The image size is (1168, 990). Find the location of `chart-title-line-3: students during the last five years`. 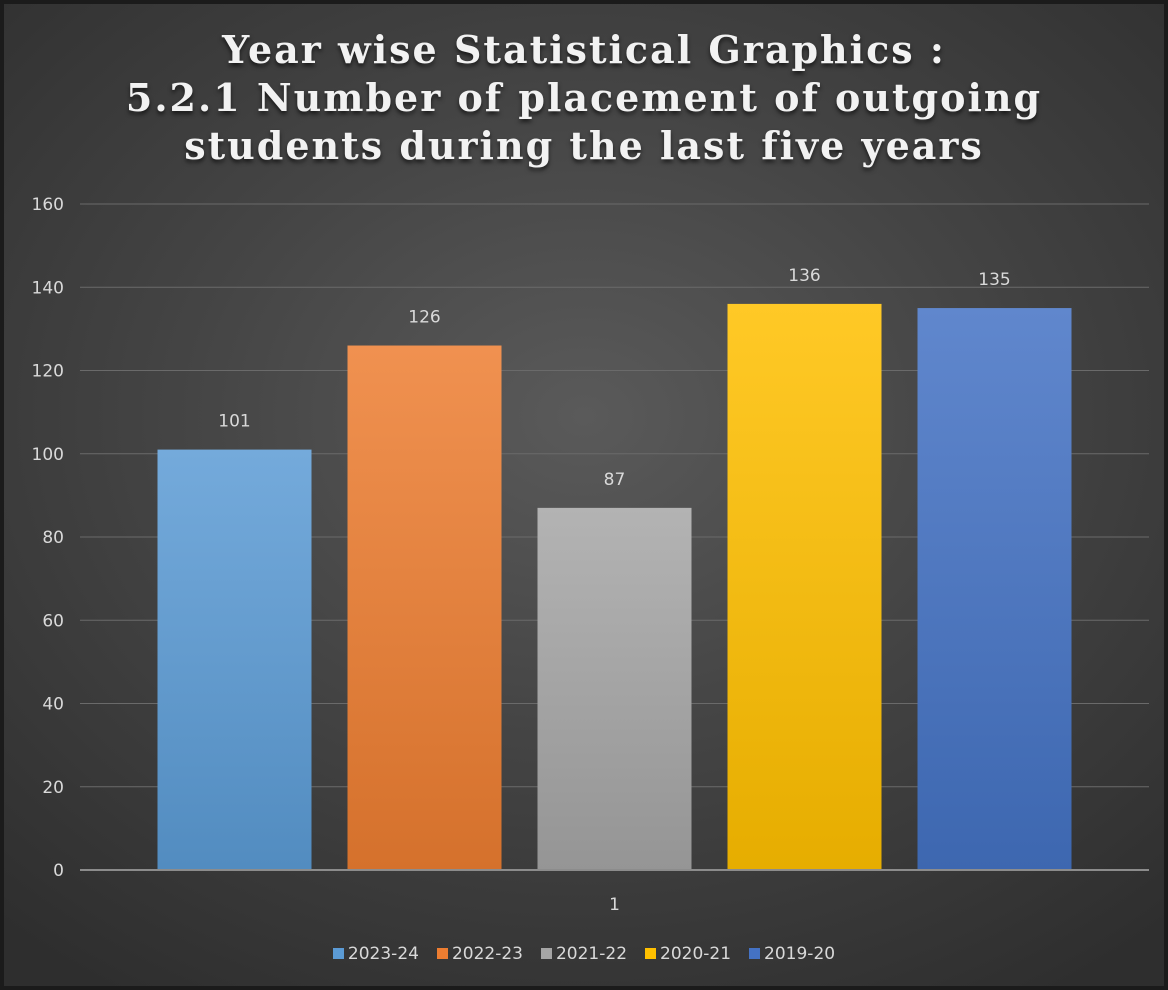

chart-title-line-3: students during the last five years is located at coordinates (584, 145).